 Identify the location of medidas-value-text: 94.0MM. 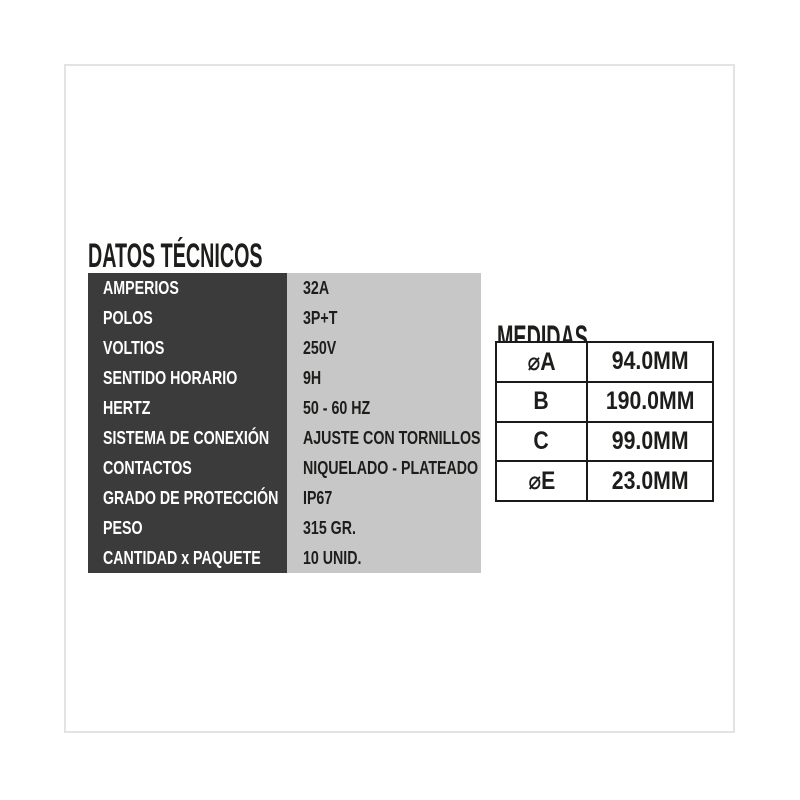
(650, 361).